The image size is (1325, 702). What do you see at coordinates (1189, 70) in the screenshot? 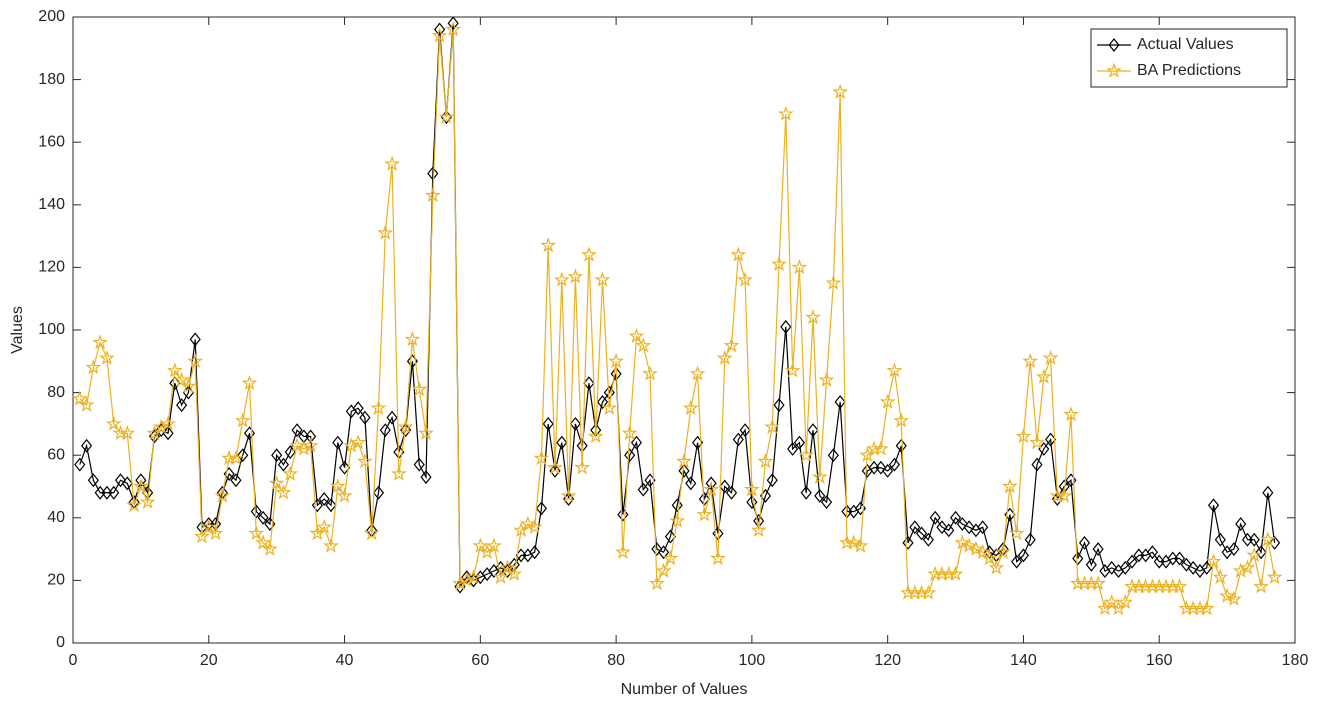
I see `legend-label: BA Predictions` at bounding box center [1189, 70].